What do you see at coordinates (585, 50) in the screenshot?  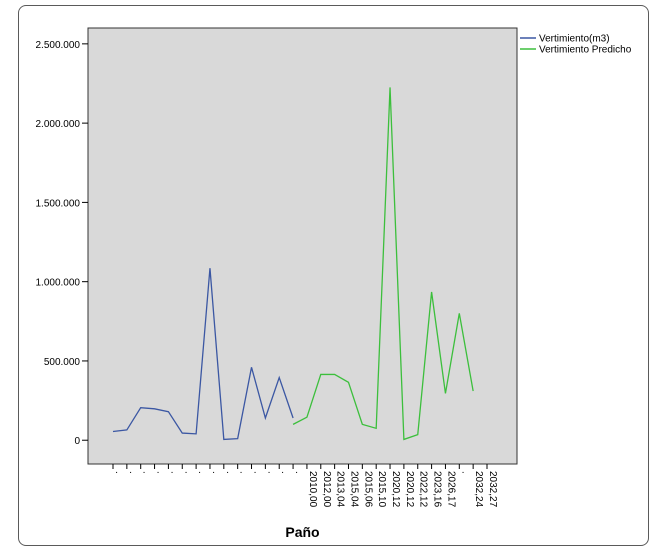 I see `legend-label: Vertimiento Predicho` at bounding box center [585, 50].